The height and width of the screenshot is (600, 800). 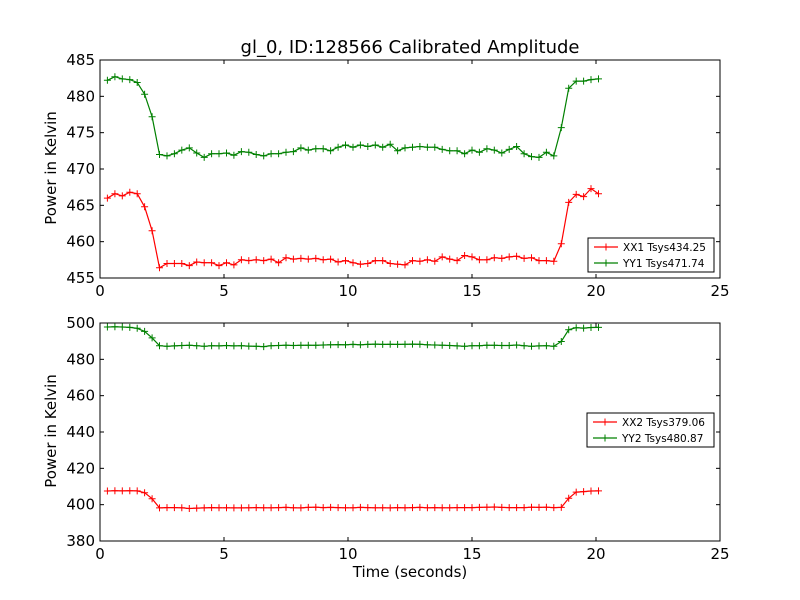 What do you see at coordinates (471, 291) in the screenshot?
I see `x-tick-label-top: 15` at bounding box center [471, 291].